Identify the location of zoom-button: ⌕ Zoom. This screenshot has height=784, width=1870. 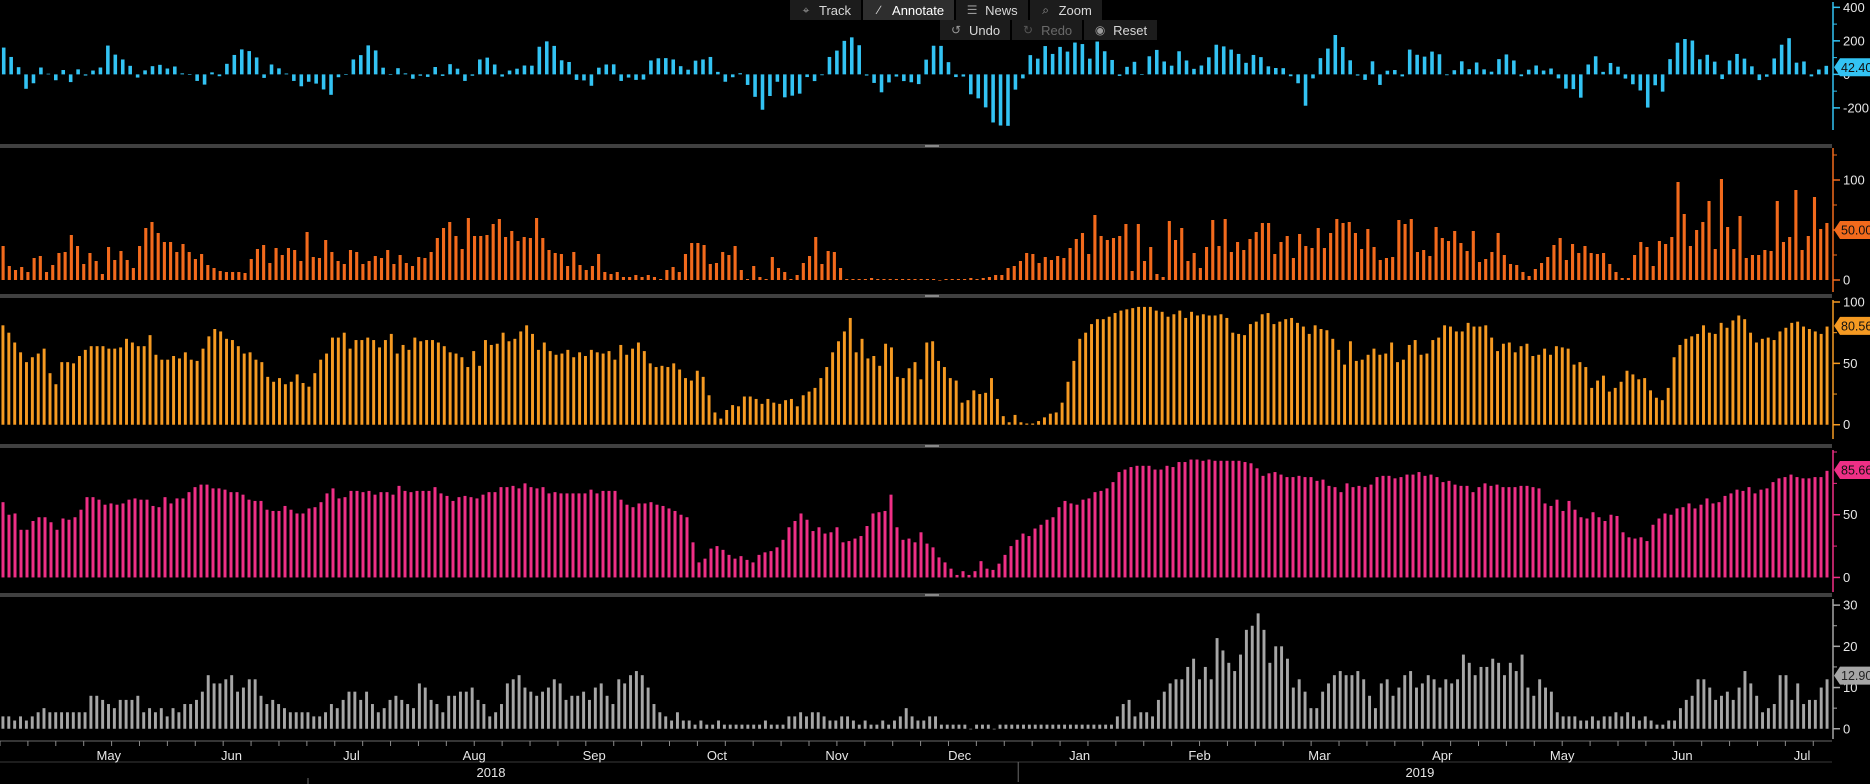
(1065, 10).